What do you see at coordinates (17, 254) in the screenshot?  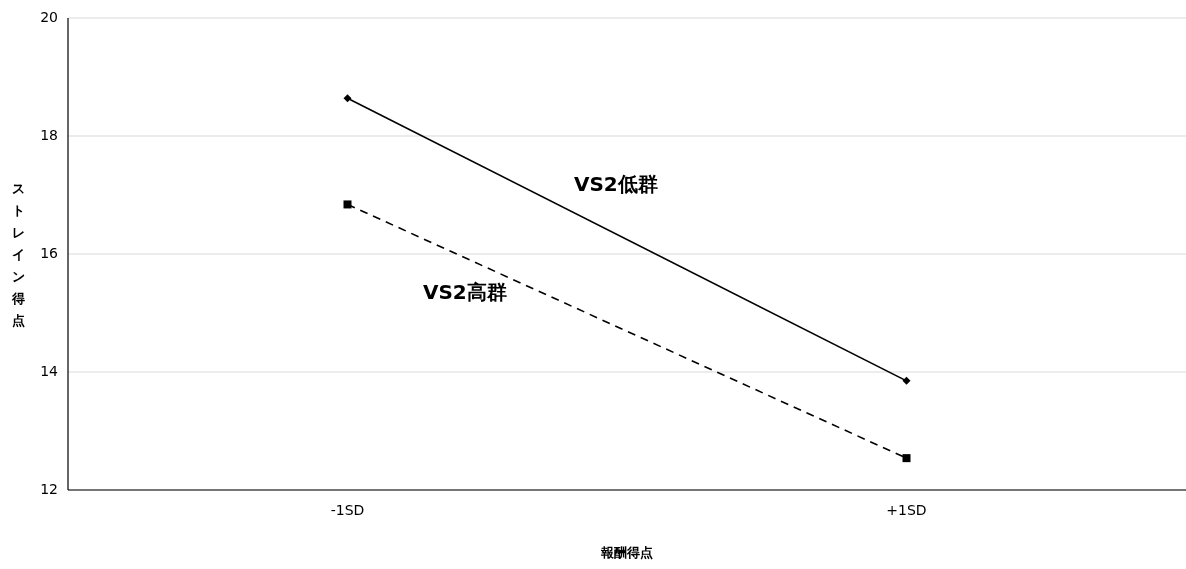 I see `y-axis-title: ストレイン得点` at bounding box center [17, 254].